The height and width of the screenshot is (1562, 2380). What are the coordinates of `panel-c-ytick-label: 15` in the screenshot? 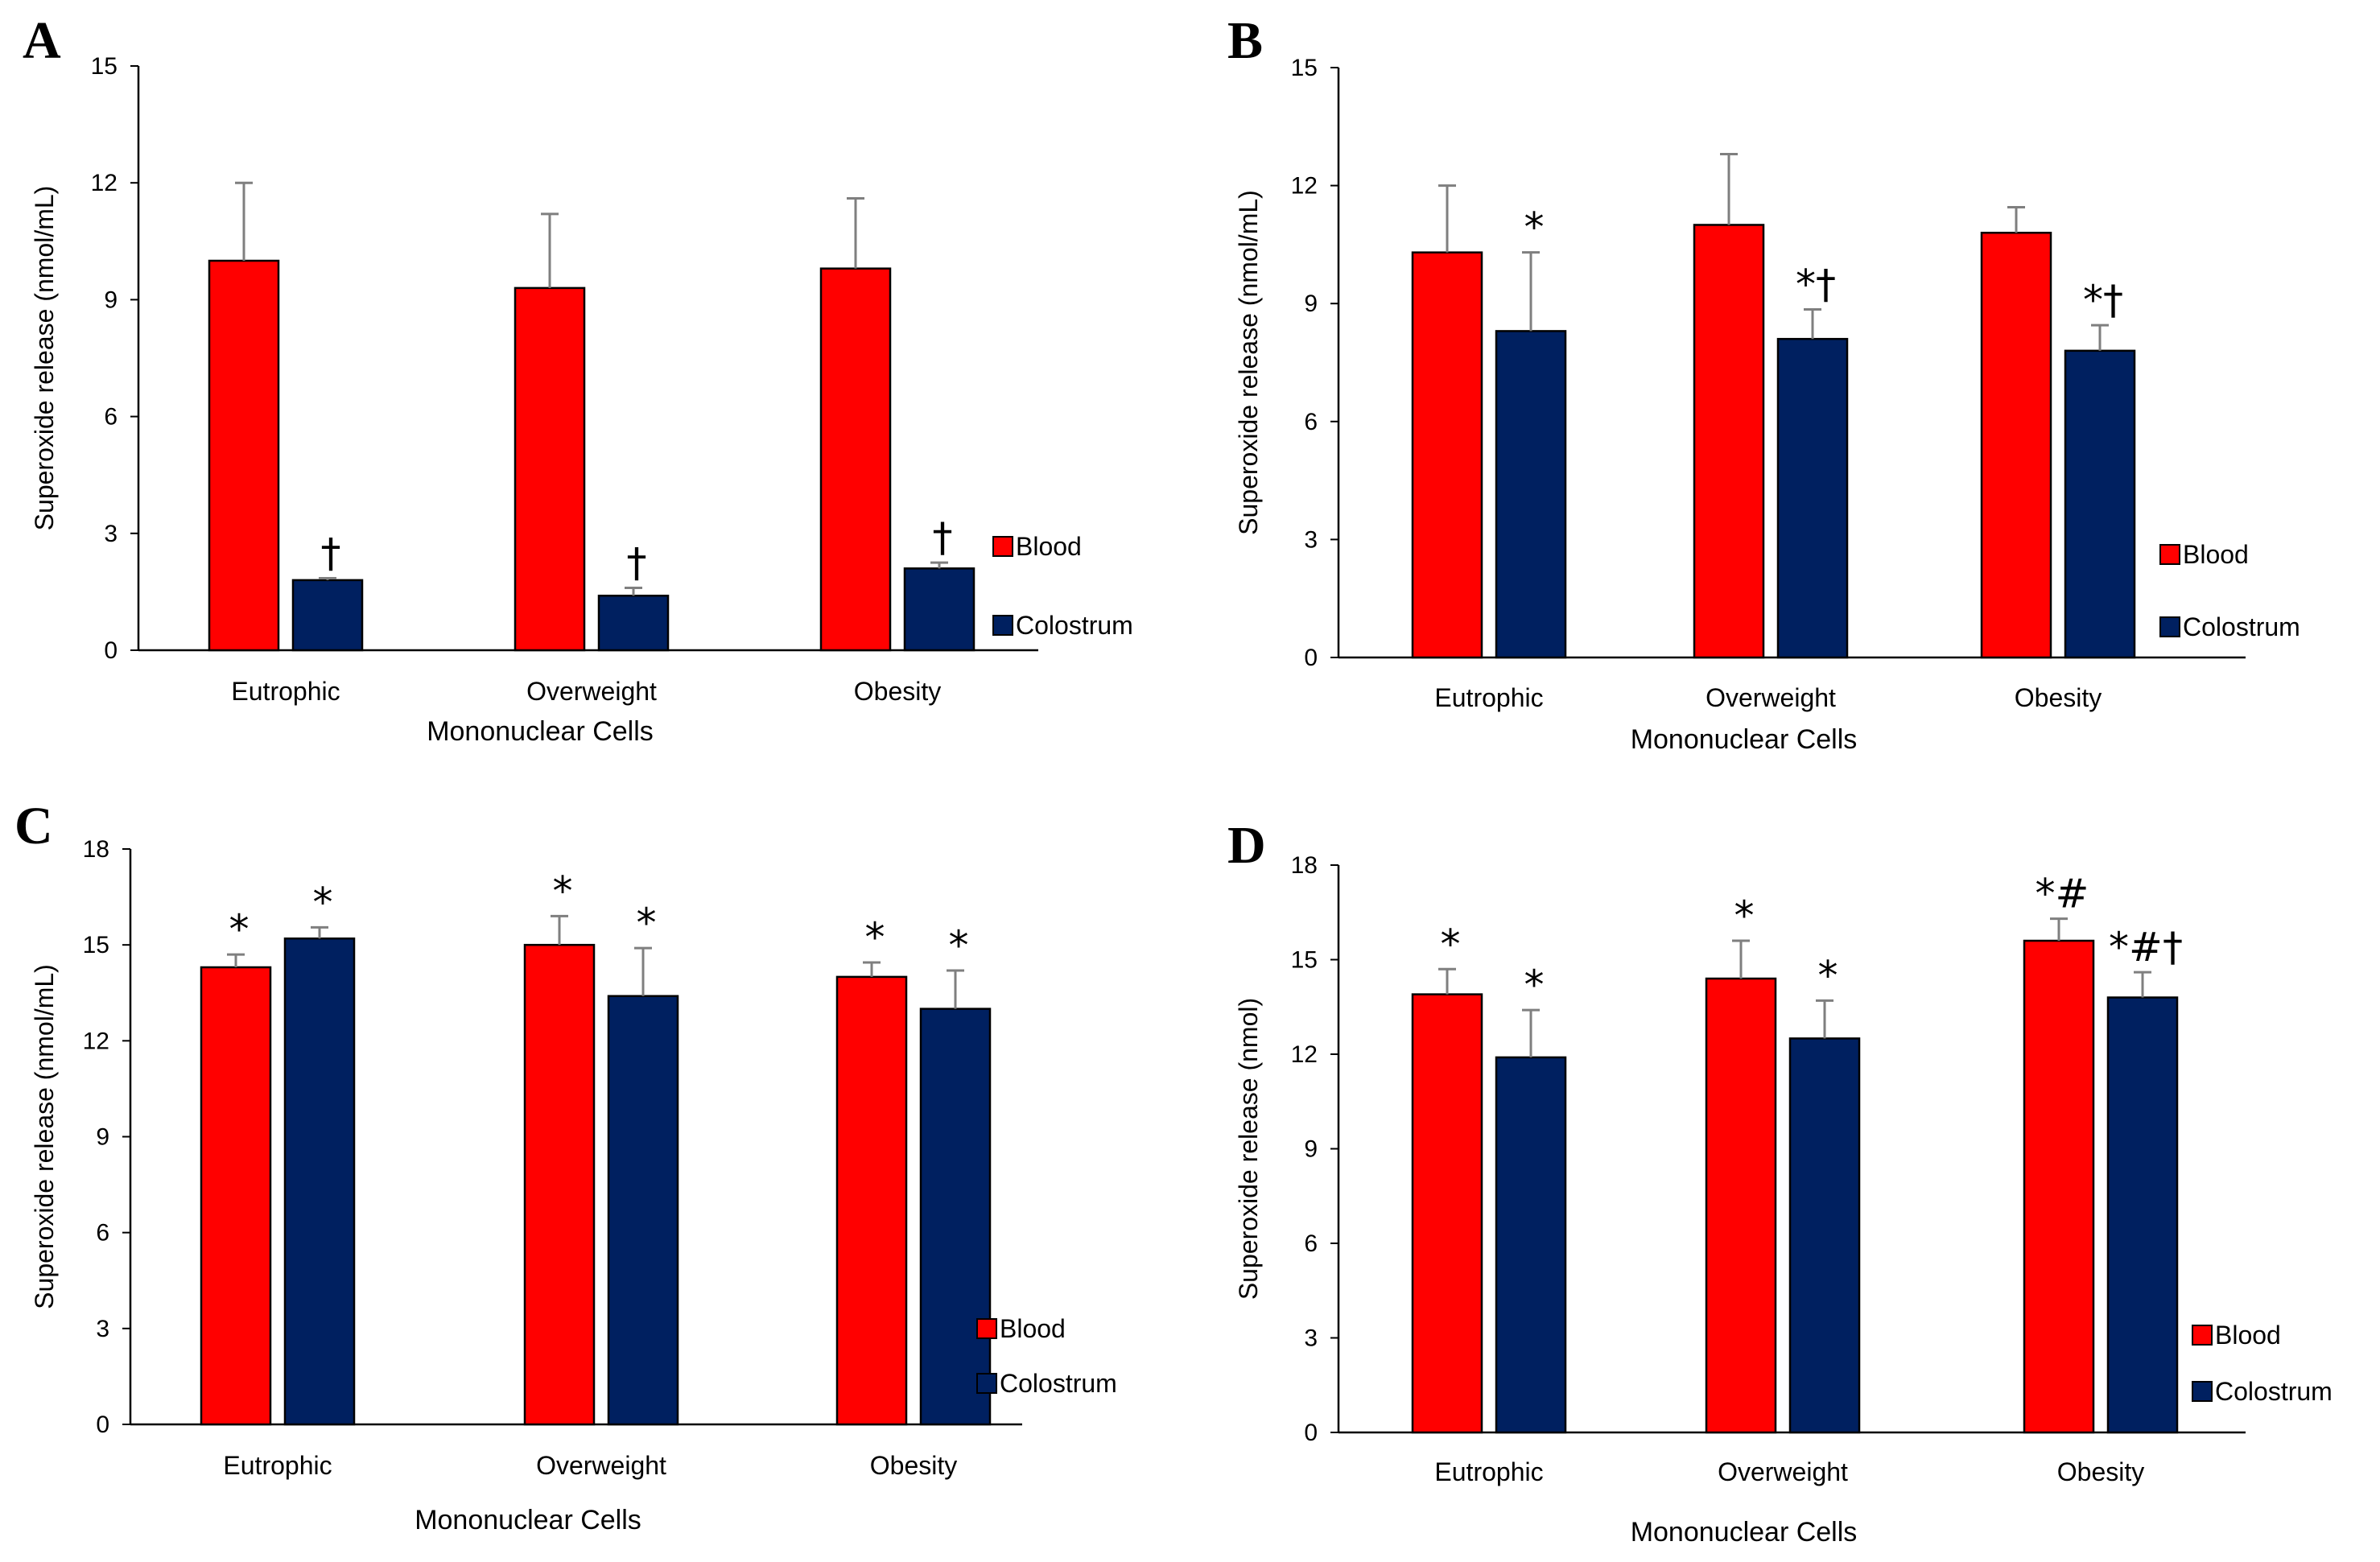 It's located at (96, 945).